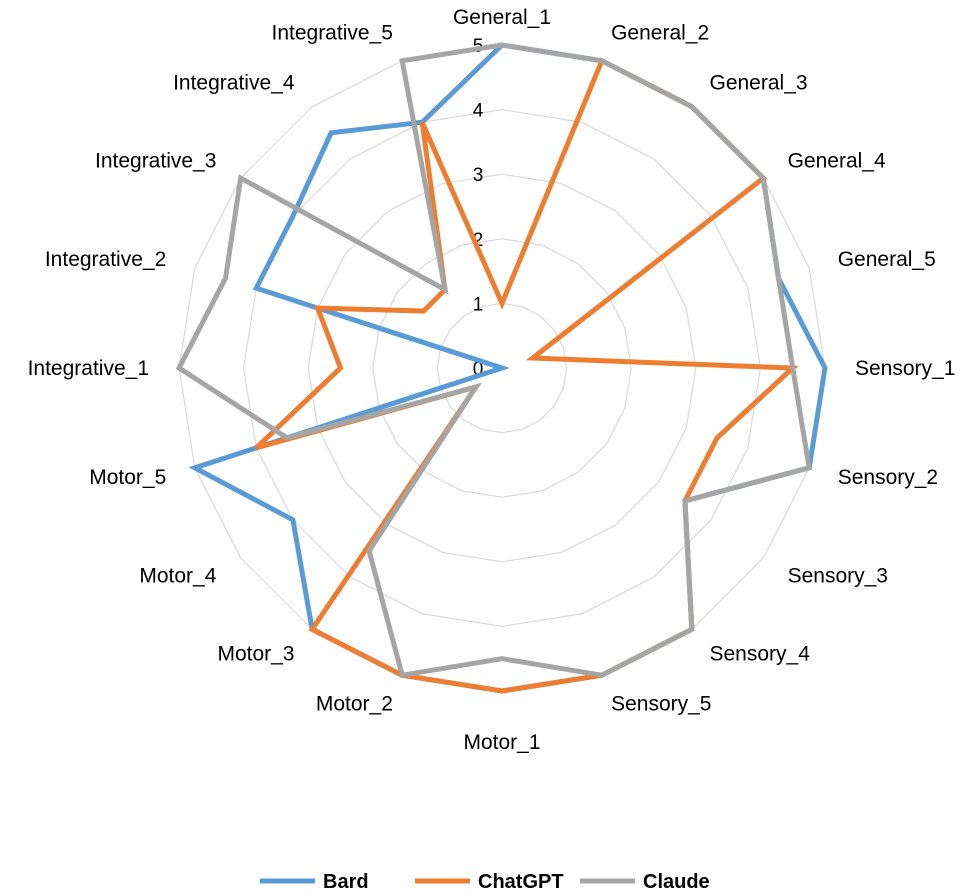 This screenshot has width=971, height=893. Describe the element at coordinates (759, 654) in the screenshot. I see `category-label: Sensory_4` at that location.